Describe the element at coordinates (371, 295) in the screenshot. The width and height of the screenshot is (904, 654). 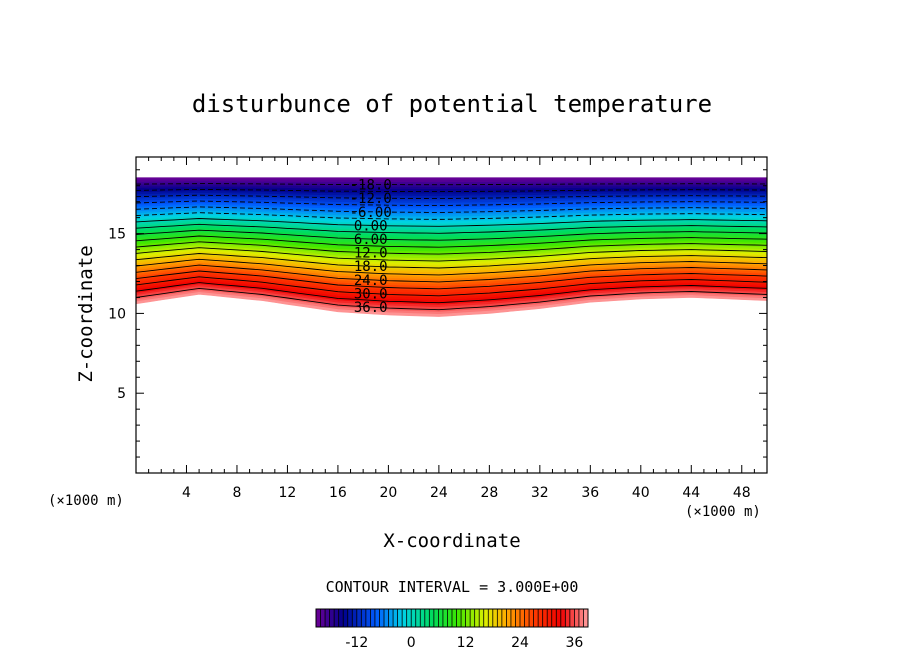
I see `contour-label: 30.0` at that location.